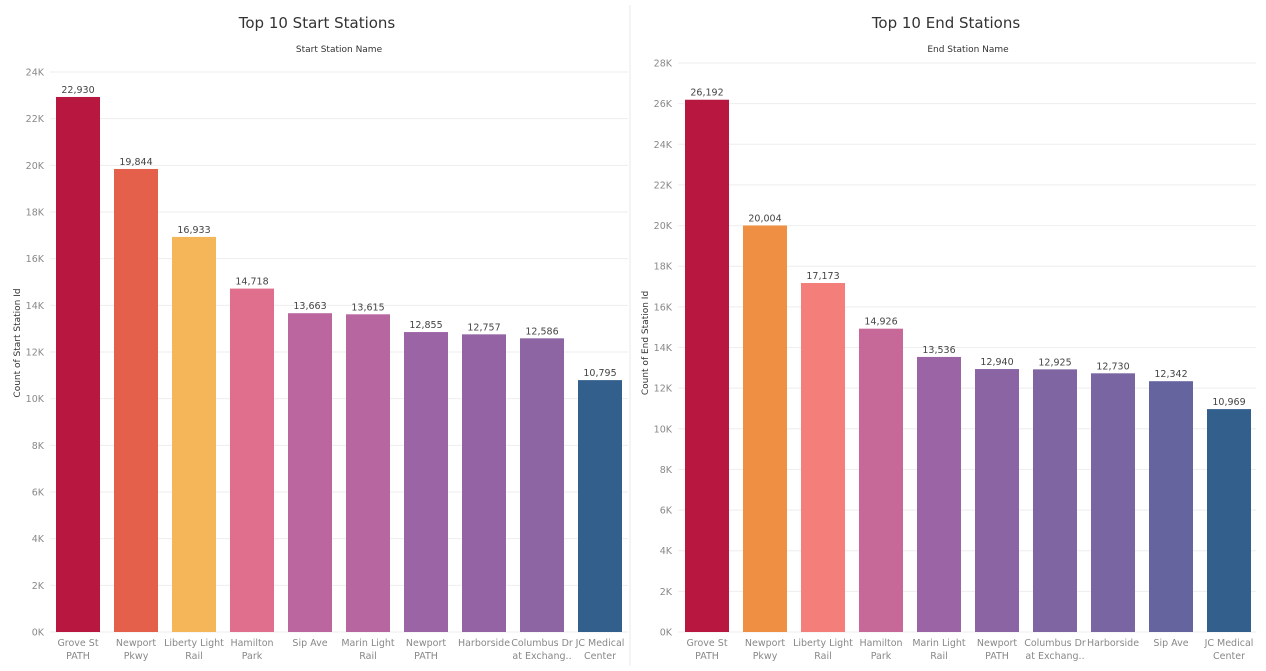  What do you see at coordinates (1054, 362) in the screenshot?
I see `bar-value-label: 12,925` at bounding box center [1054, 362].